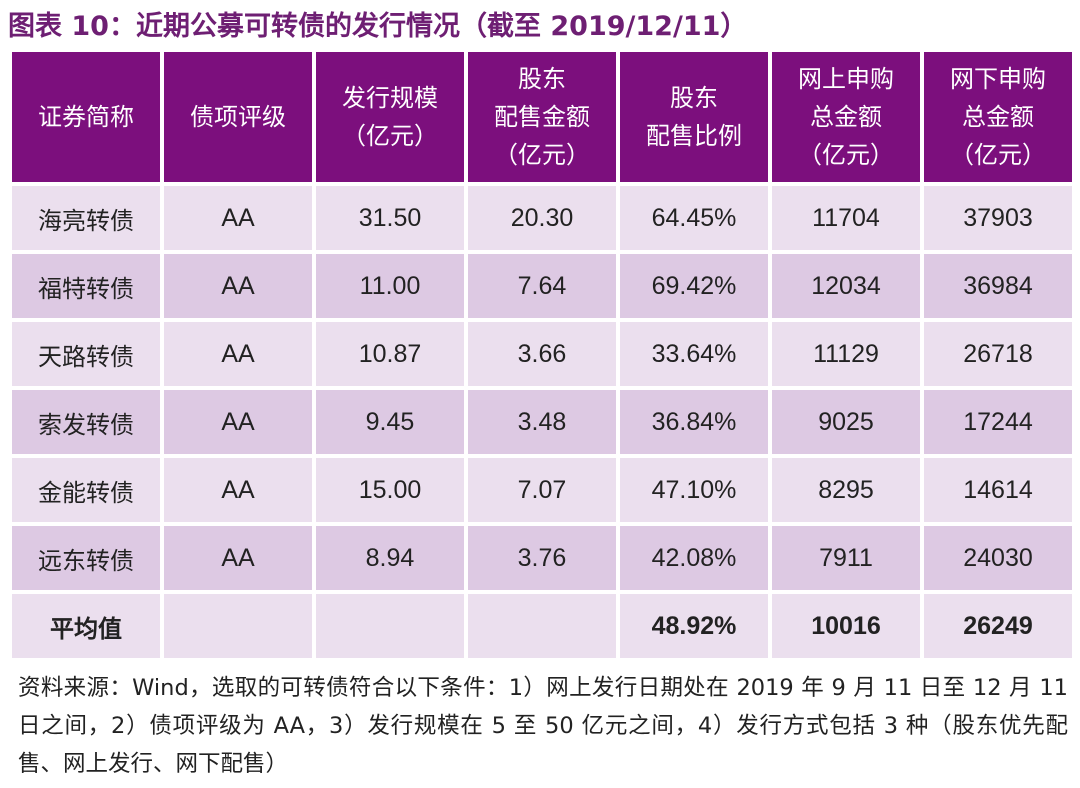 This screenshot has height=788, width=1080. Describe the element at coordinates (998, 218) in the screenshot. I see `cell-offline: 37903` at that location.